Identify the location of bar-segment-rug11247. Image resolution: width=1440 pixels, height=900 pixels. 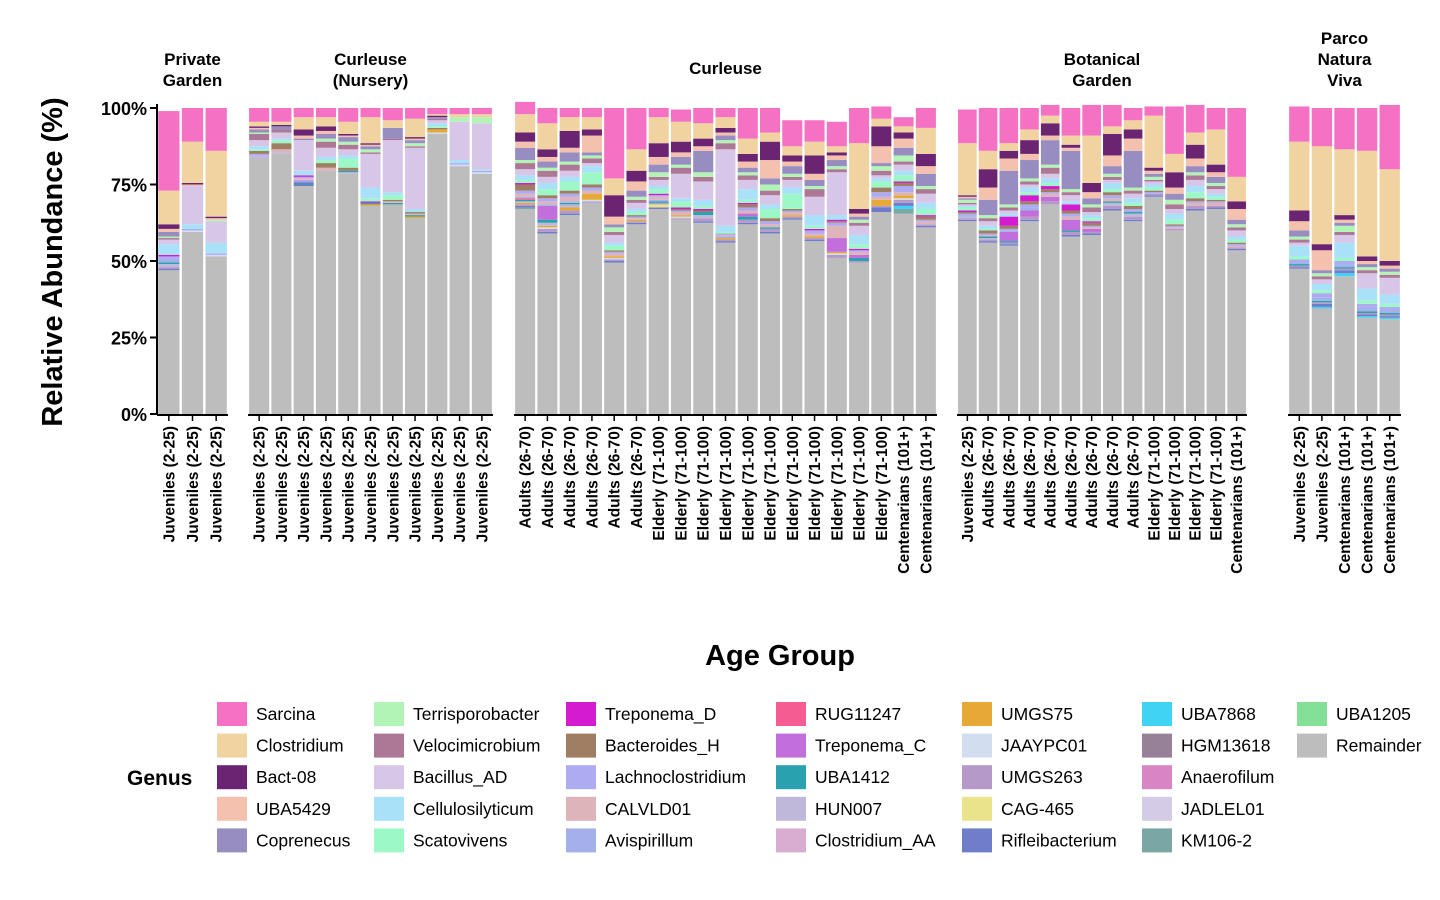
(525, 199).